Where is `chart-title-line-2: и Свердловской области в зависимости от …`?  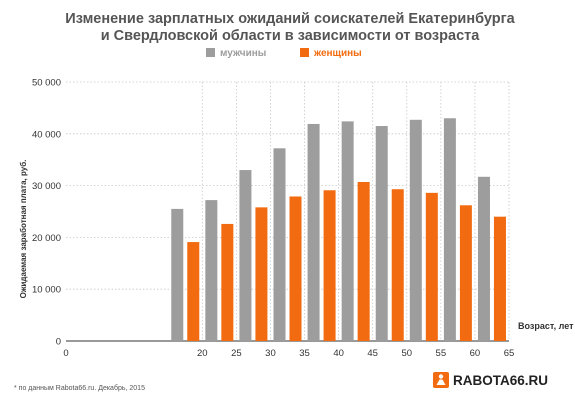
chart-title-line-2: и Свердловской области в зависимости от … is located at coordinates (291, 36).